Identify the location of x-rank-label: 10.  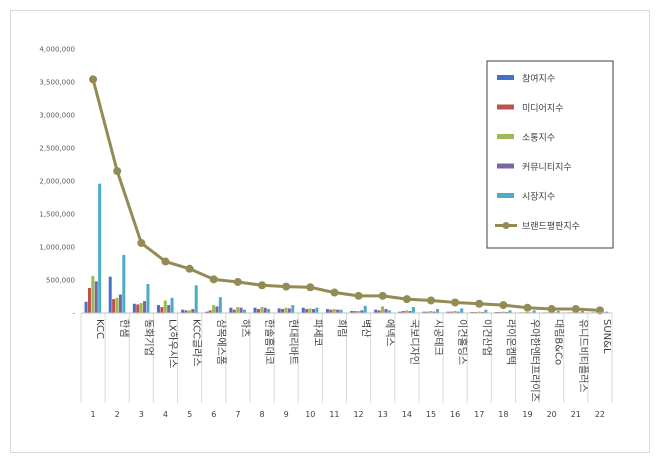
(310, 414).